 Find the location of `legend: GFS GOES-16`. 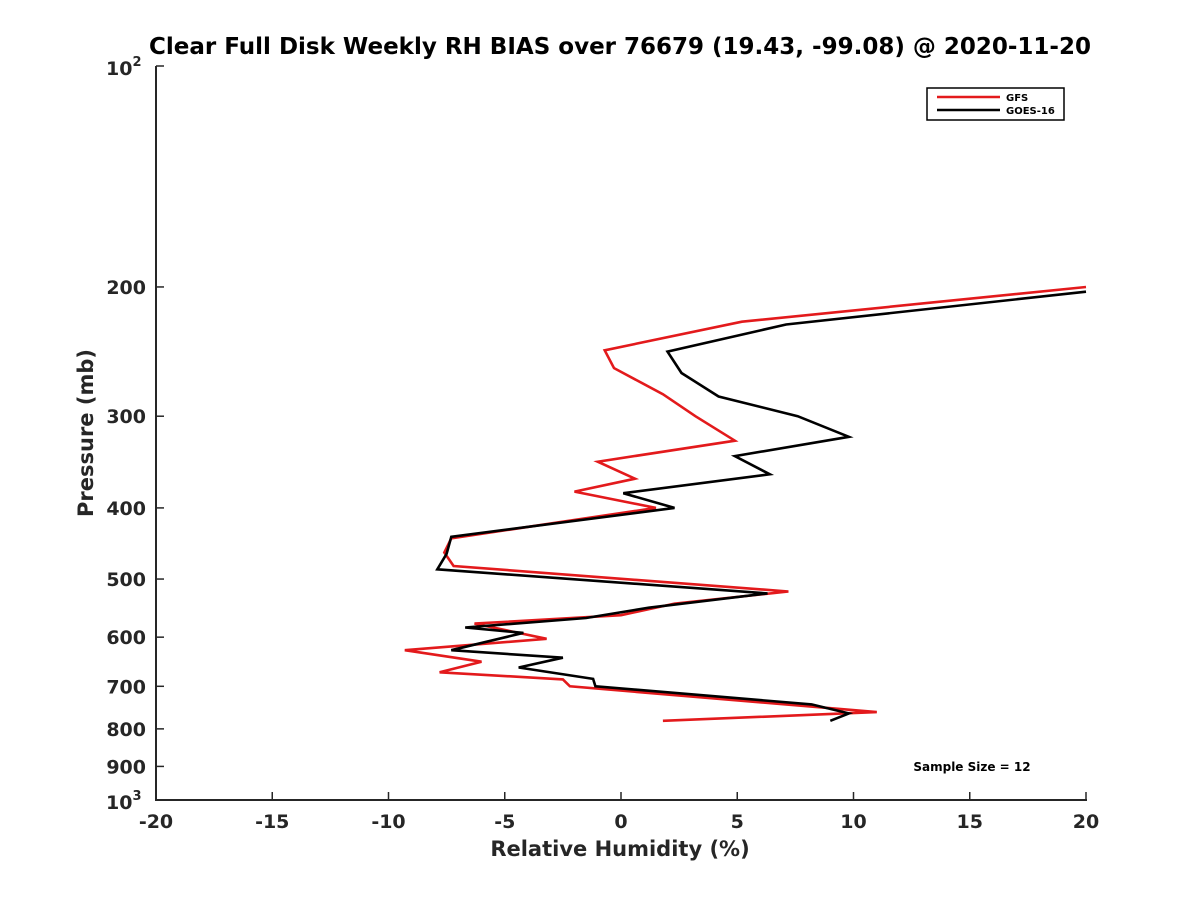

legend: GFS GOES-16 is located at coordinates (995, 104).